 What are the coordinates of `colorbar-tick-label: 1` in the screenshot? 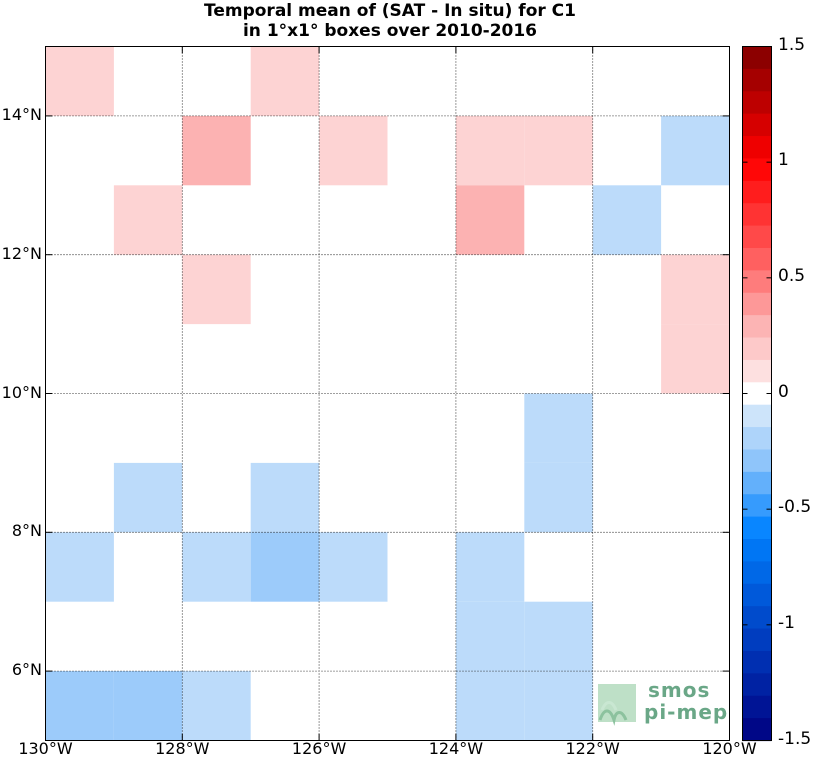 It's located at (783, 160).